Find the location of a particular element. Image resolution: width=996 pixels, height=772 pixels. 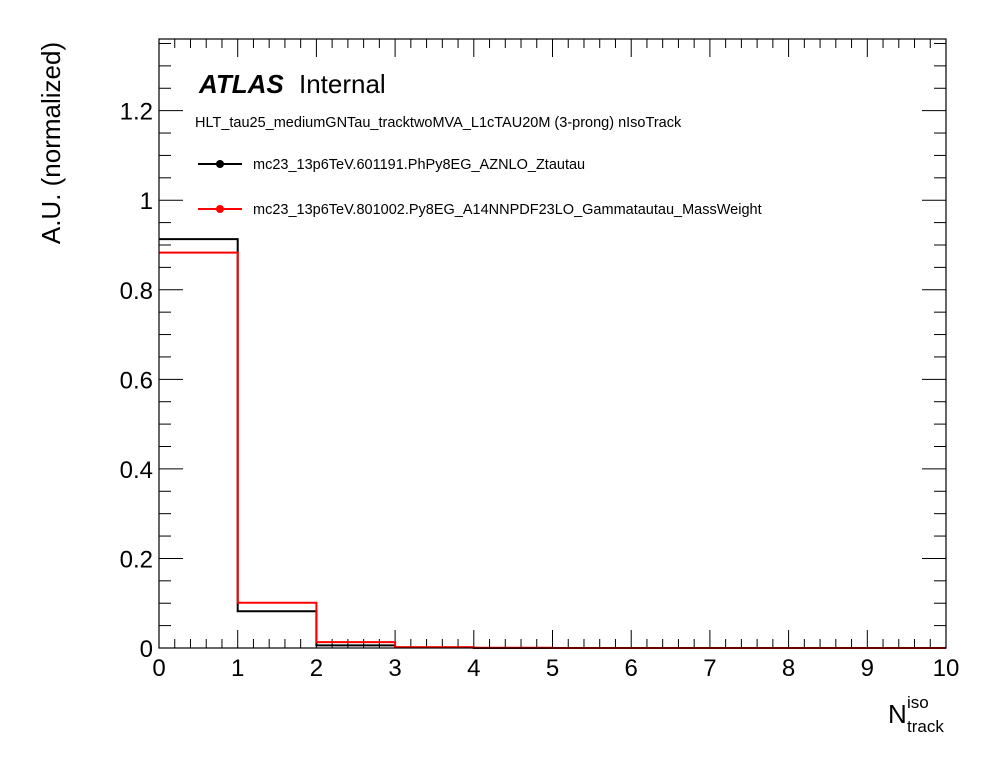

atlas-label-status: Internal is located at coordinates (342, 84).